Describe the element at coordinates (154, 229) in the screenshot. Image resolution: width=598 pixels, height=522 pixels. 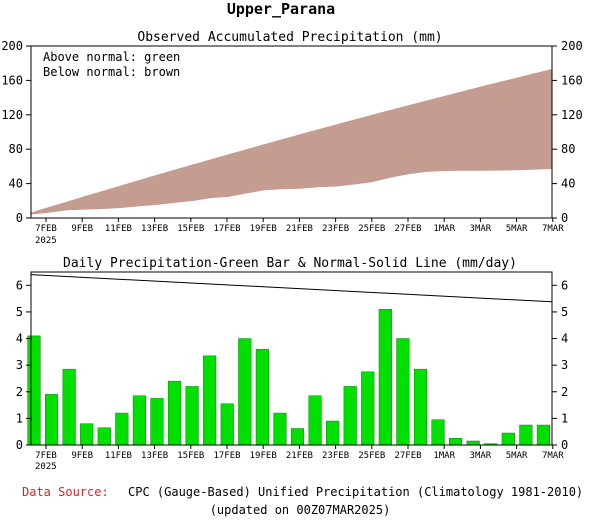
I see `accum-x-tick-label: 13FEB` at that location.